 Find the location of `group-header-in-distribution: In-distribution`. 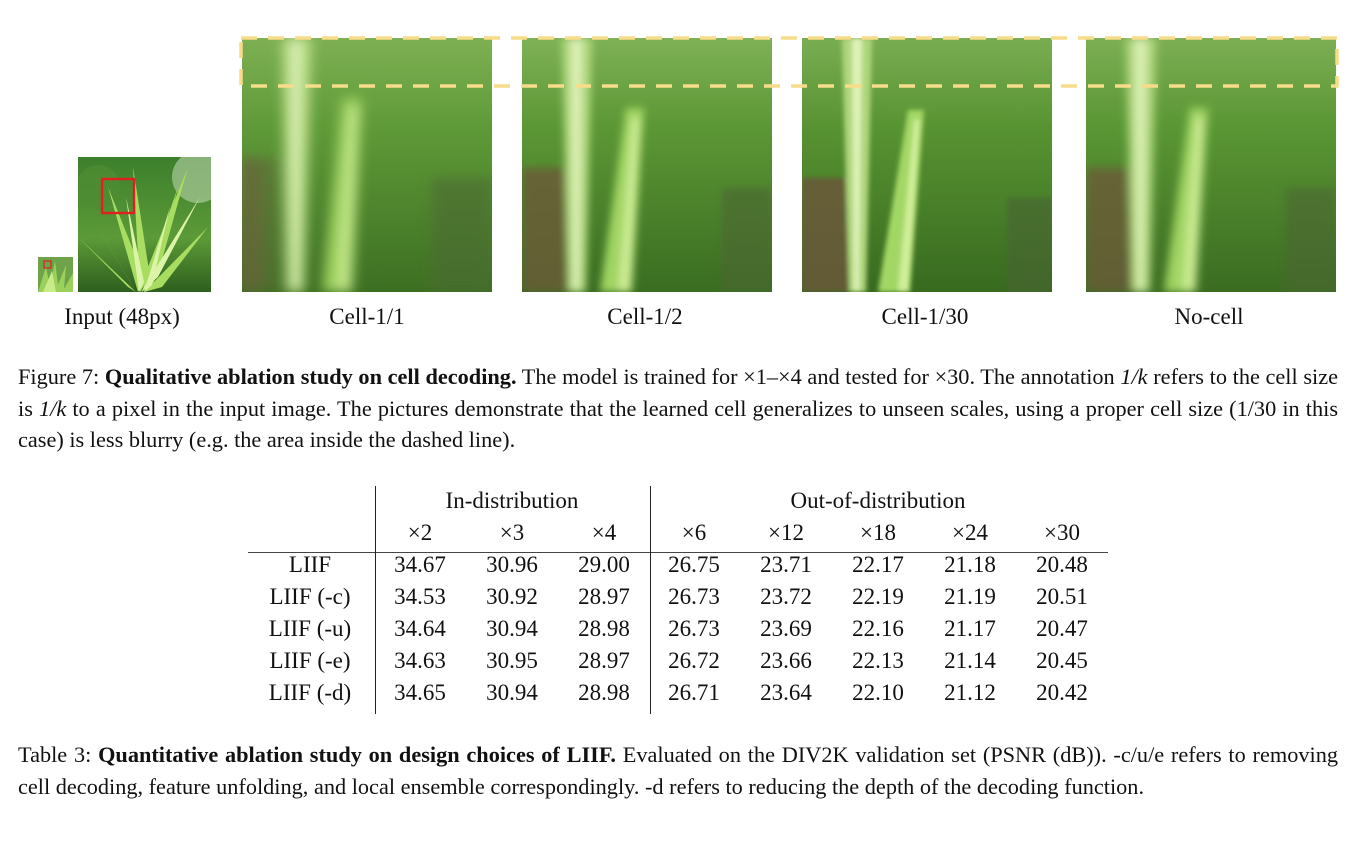

group-header-in-distribution: In-distribution is located at coordinates (512, 500).